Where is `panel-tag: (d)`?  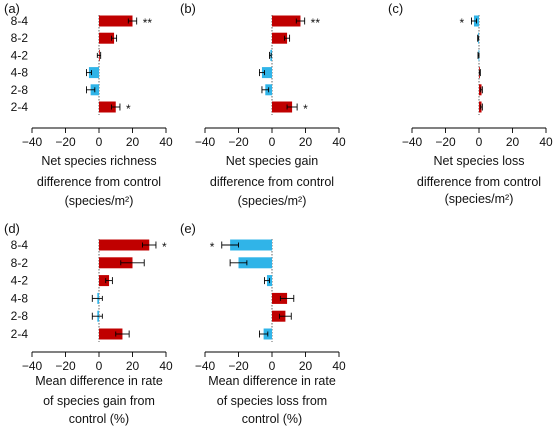 panel-tag: (d) is located at coordinates (12, 228).